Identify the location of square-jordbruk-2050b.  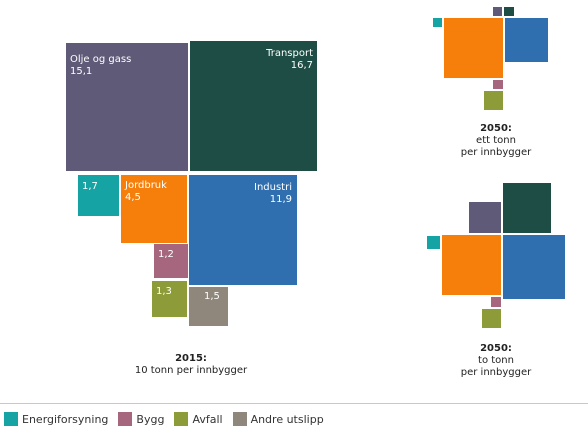
(471, 265).